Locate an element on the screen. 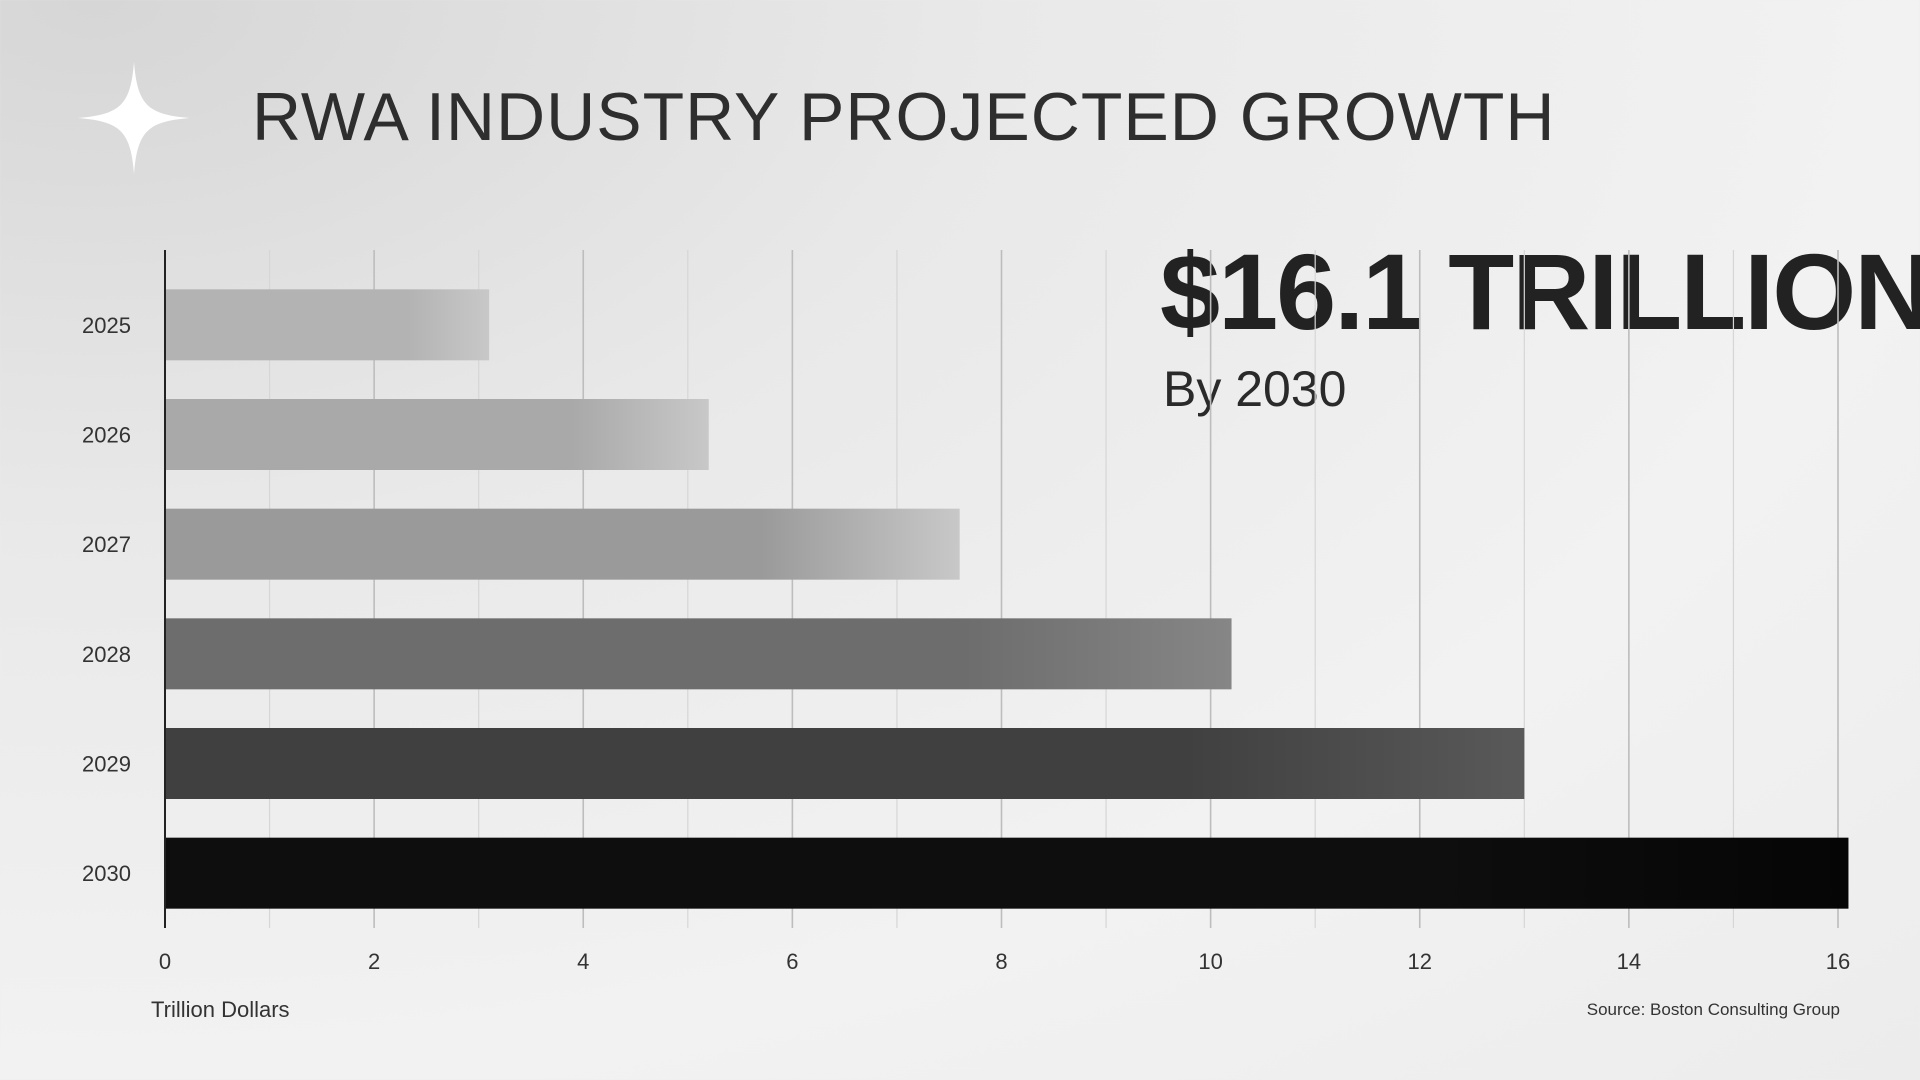 The image size is (1920, 1080). bar-2026 is located at coordinates (437, 434).